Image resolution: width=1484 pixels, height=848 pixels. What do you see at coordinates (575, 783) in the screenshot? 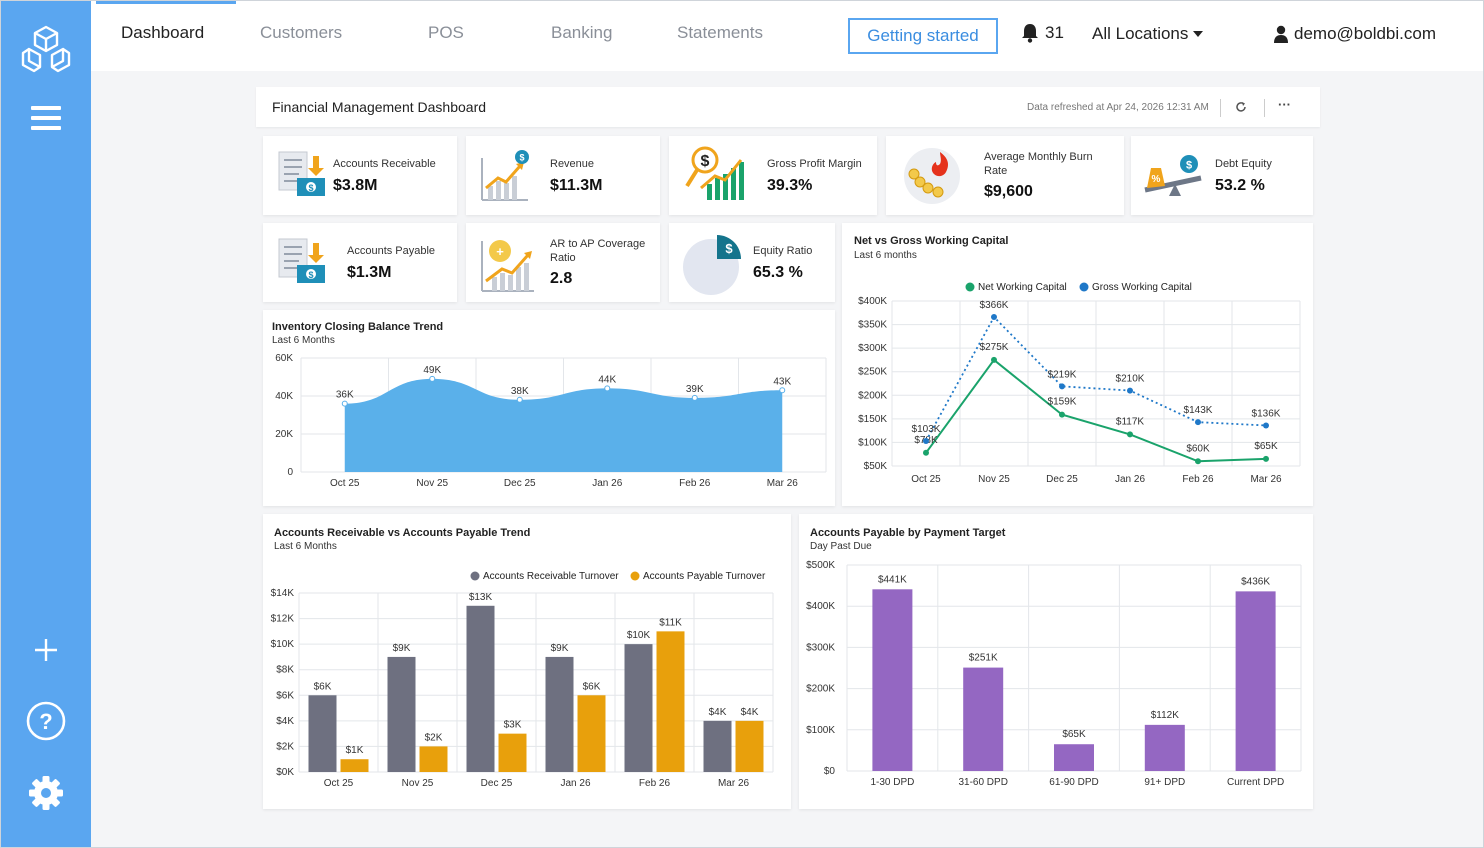
I see `x-tick-label: Jan 26` at bounding box center [575, 783].